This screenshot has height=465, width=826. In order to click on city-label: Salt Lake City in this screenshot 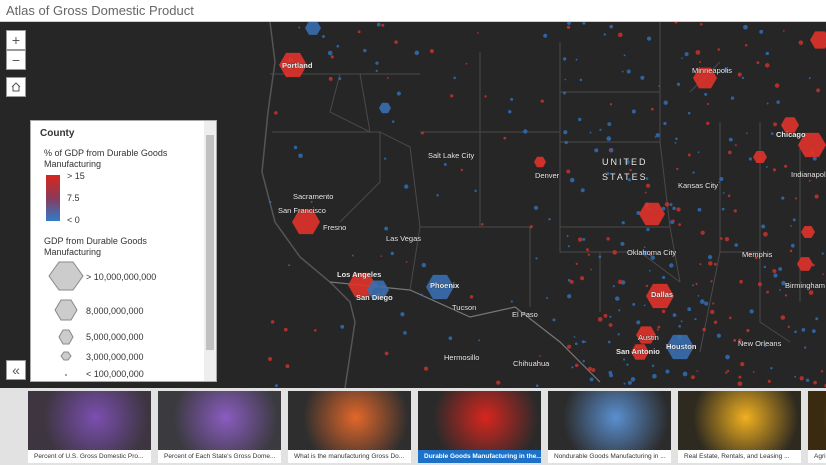, I will do `click(451, 155)`.